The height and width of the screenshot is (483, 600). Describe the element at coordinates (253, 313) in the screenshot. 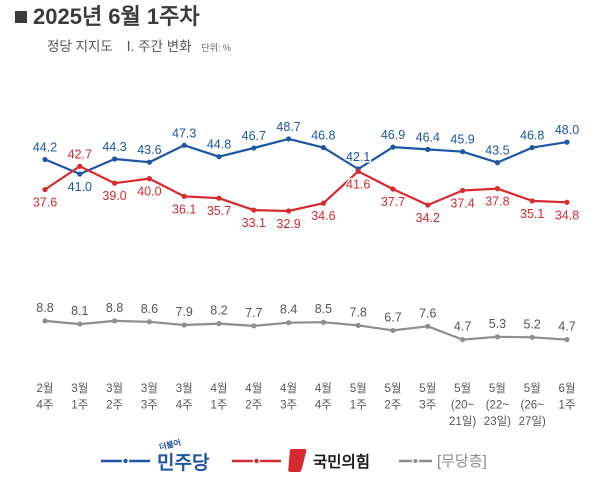

I see `no-party-value-label: 7.7` at that location.